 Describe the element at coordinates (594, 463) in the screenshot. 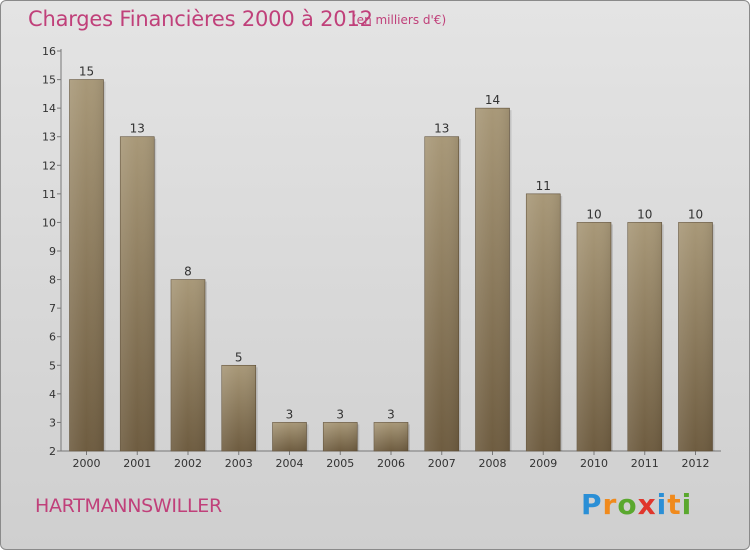

I see `x-tick-label: 2010` at that location.